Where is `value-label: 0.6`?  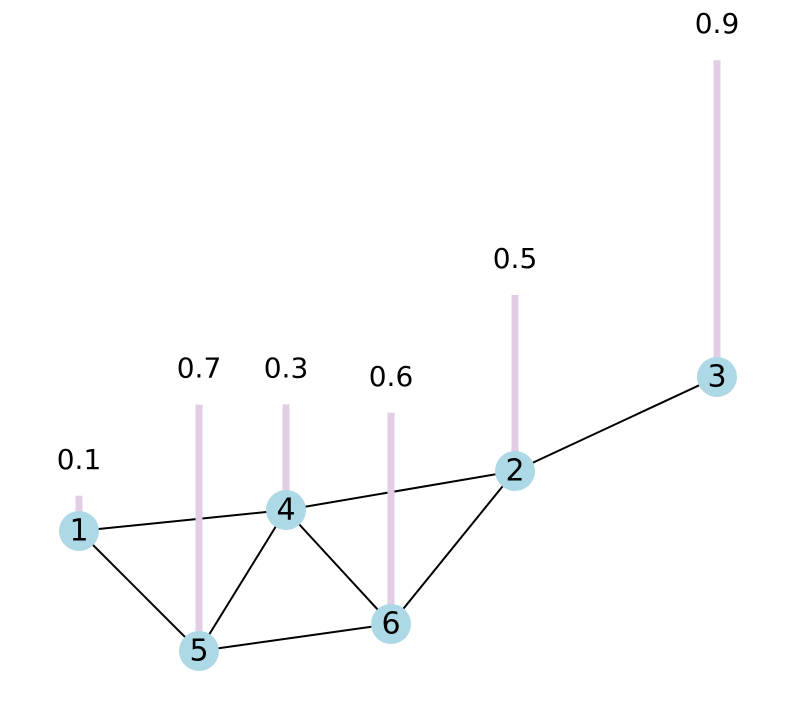 value-label: 0.6 is located at coordinates (391, 376).